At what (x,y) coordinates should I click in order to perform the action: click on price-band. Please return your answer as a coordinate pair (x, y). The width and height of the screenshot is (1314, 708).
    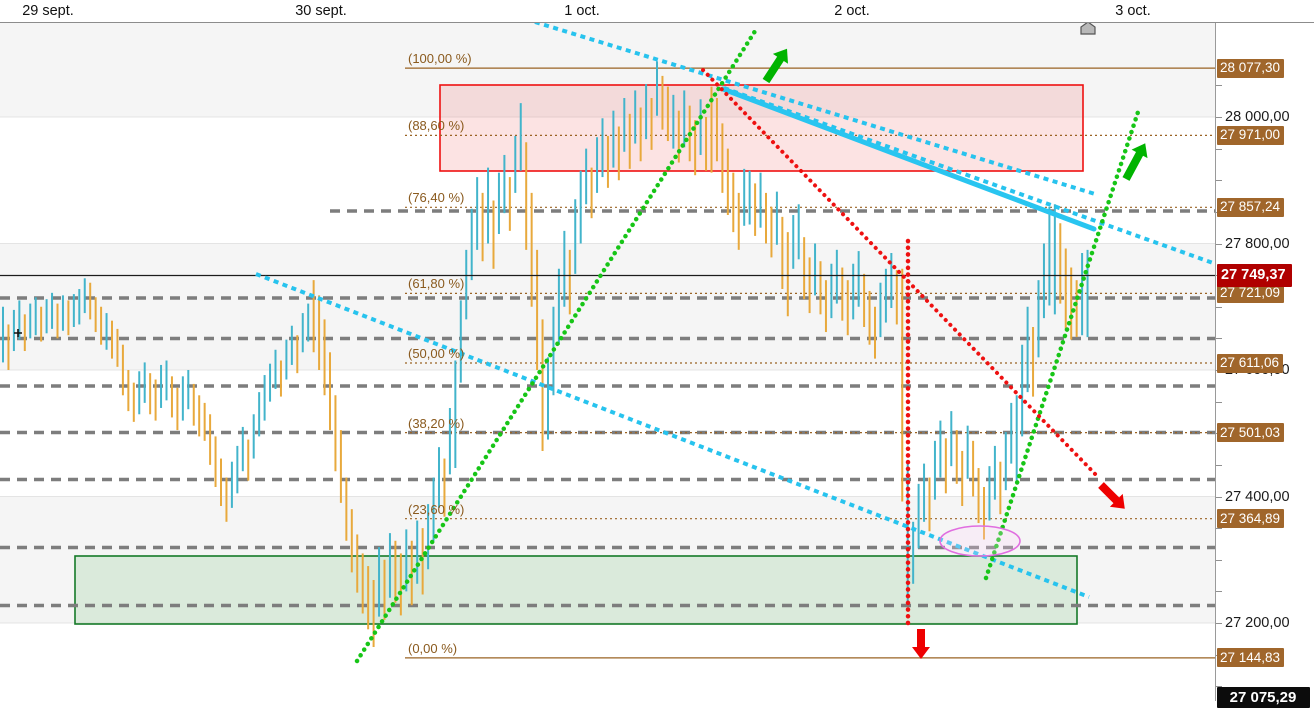
    Looking at the image, I should click on (607, 69).